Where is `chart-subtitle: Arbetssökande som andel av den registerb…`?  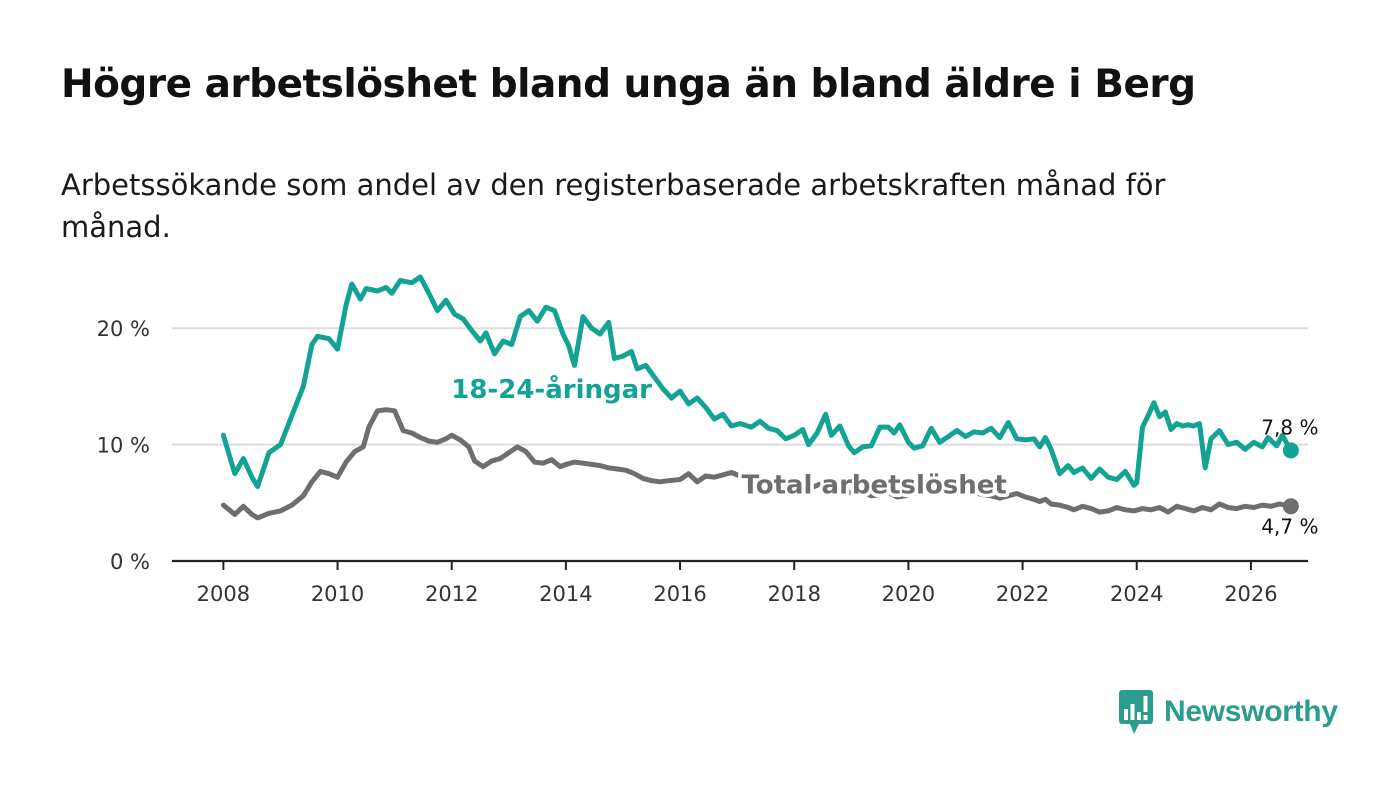
chart-subtitle: Arbetssökande som andel av den registerb… is located at coordinates (613, 206).